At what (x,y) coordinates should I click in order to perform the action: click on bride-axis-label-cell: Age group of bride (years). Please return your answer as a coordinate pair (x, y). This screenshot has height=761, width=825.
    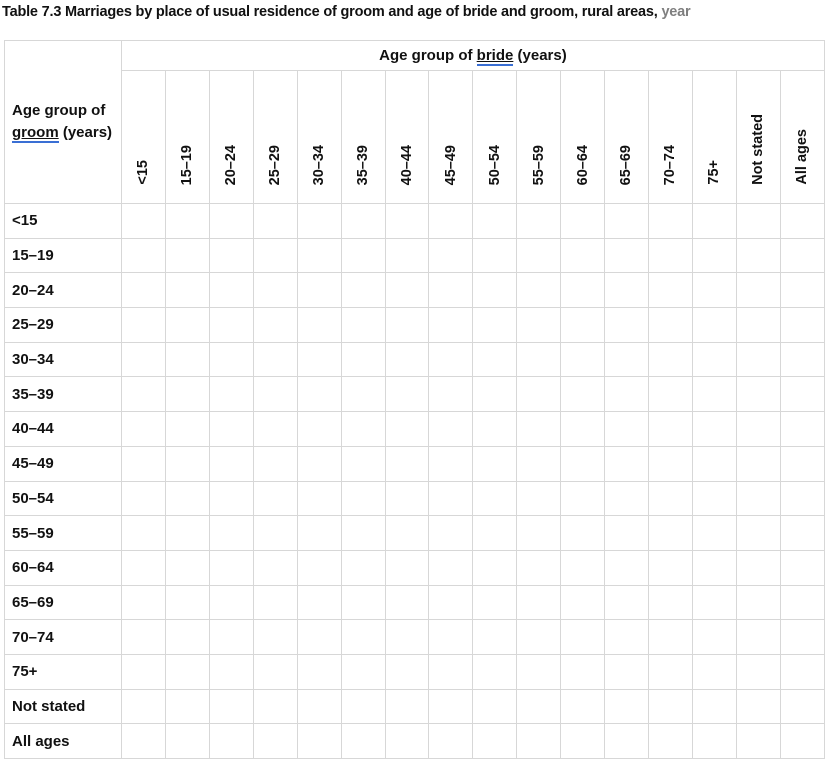
    Looking at the image, I should click on (472, 55).